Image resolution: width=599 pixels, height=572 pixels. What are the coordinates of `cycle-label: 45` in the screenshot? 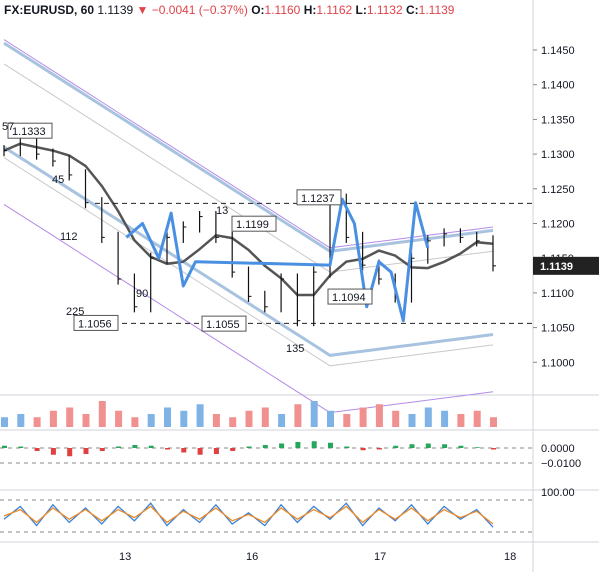 It's located at (58, 180).